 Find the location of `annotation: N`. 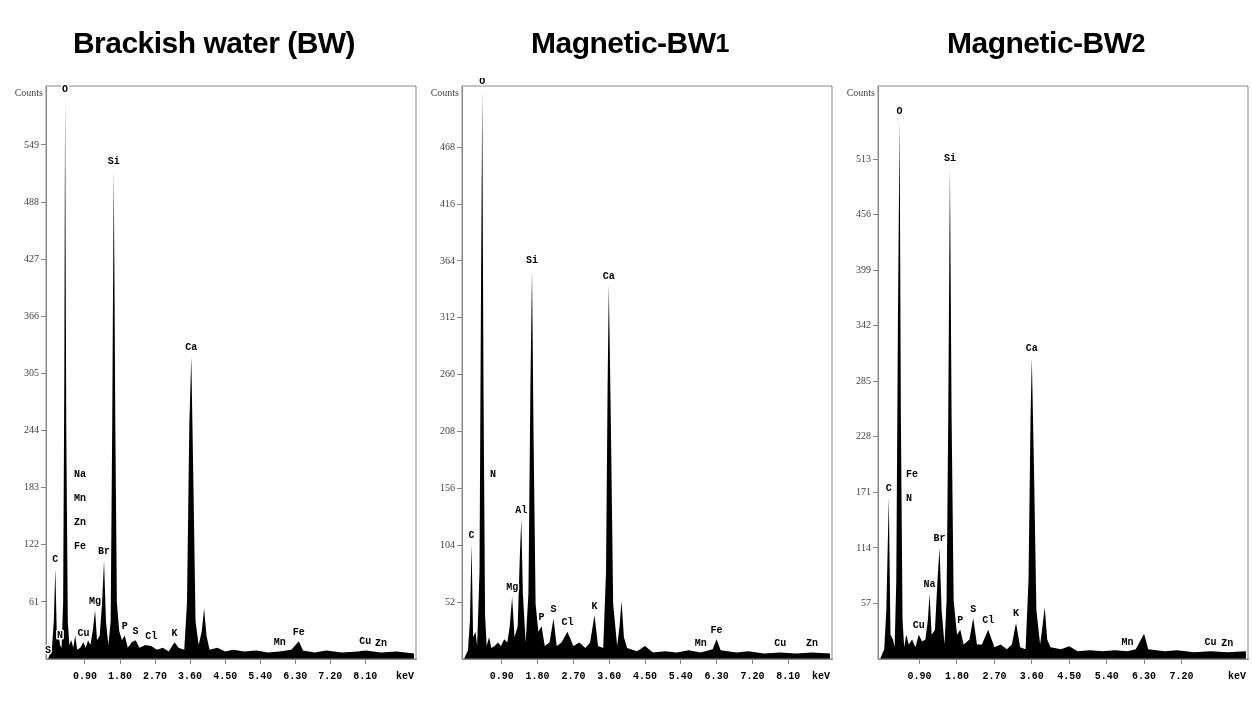

annotation: N is located at coordinates (909, 498).